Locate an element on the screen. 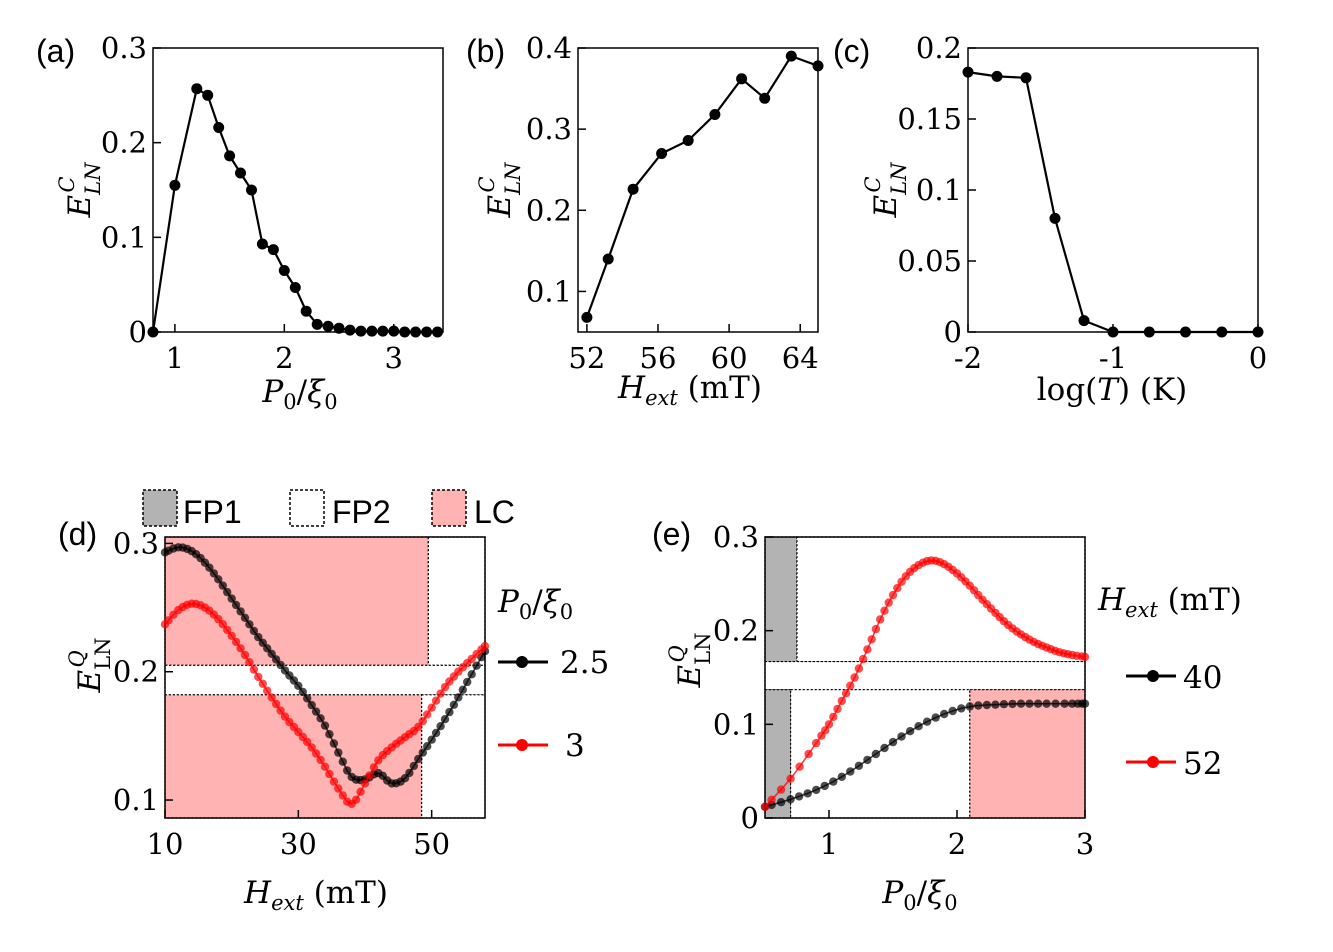  xtick-label-a-2: 3 is located at coordinates (394, 358).